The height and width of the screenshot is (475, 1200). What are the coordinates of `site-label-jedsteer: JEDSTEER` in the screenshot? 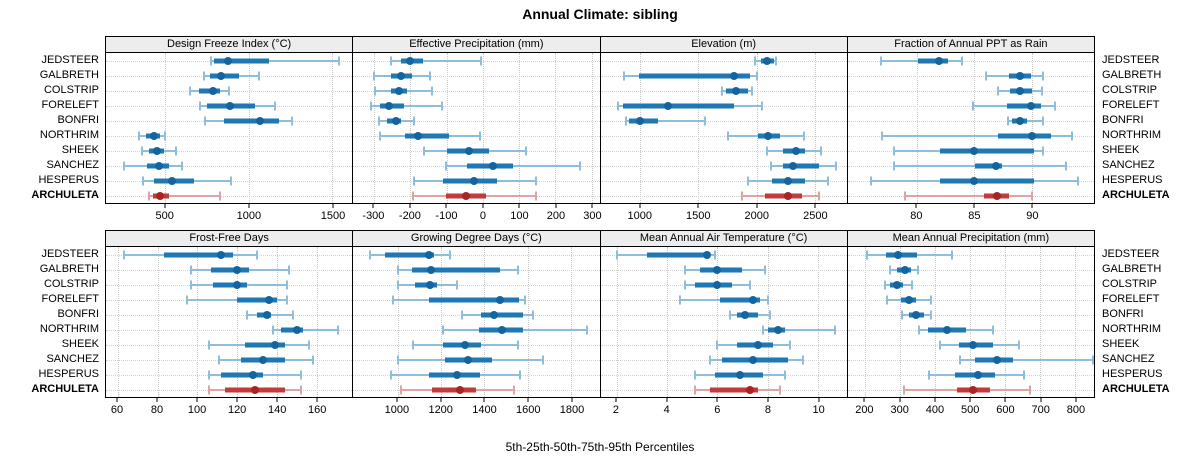 It's located at (70, 253).